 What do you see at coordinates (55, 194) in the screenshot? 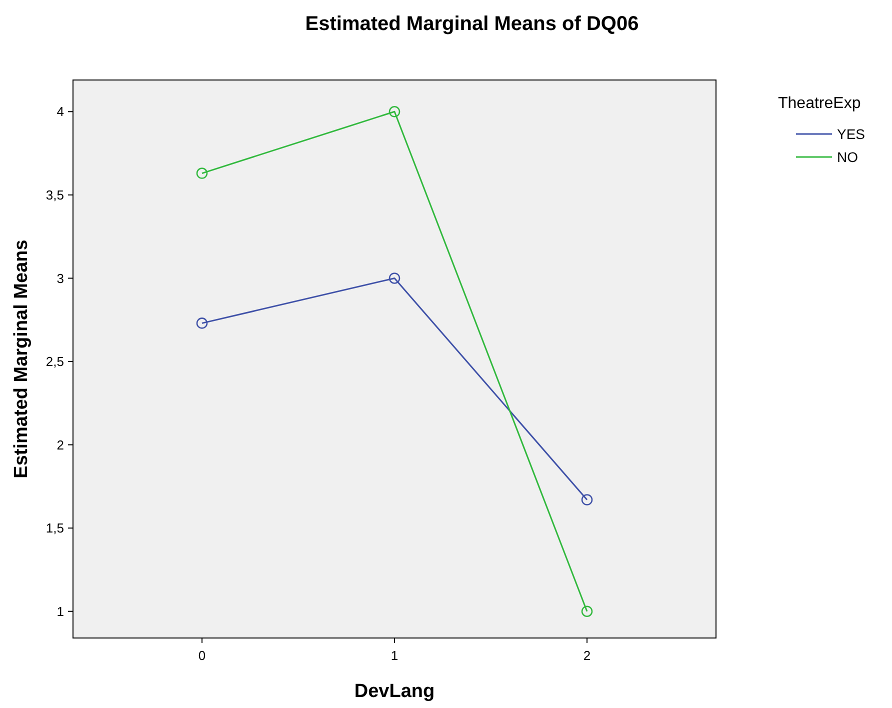
I see `y-tick-label: 3,5` at bounding box center [55, 194].